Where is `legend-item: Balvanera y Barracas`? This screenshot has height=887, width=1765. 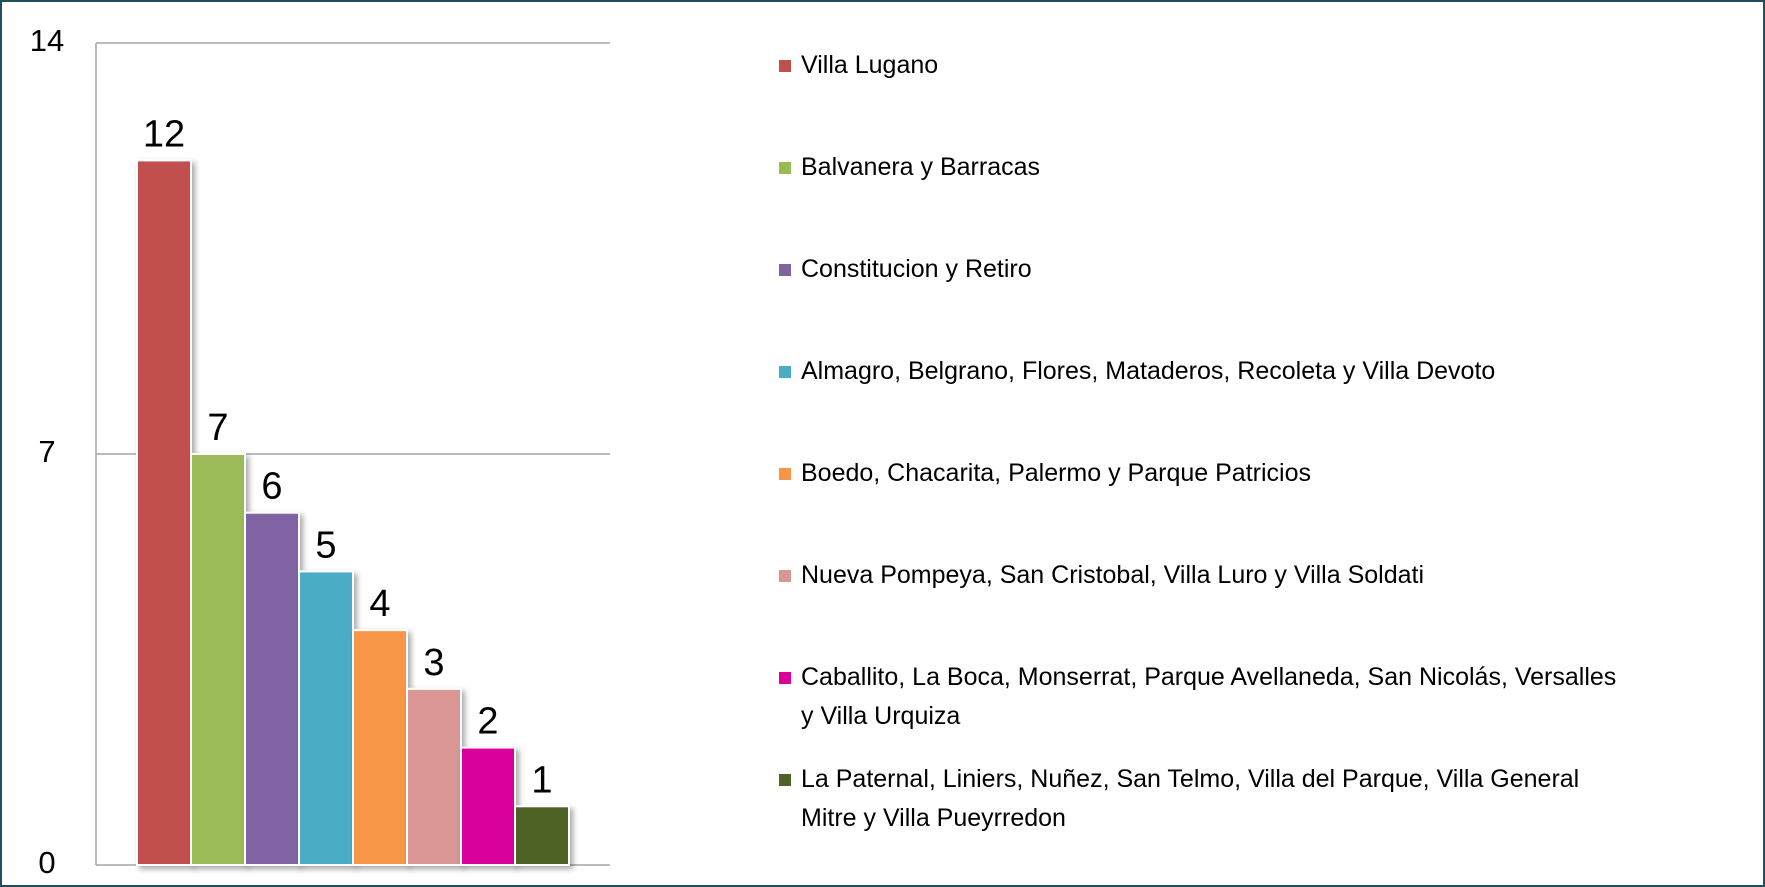
legend-item: Balvanera y Barracas is located at coordinates (1204, 167).